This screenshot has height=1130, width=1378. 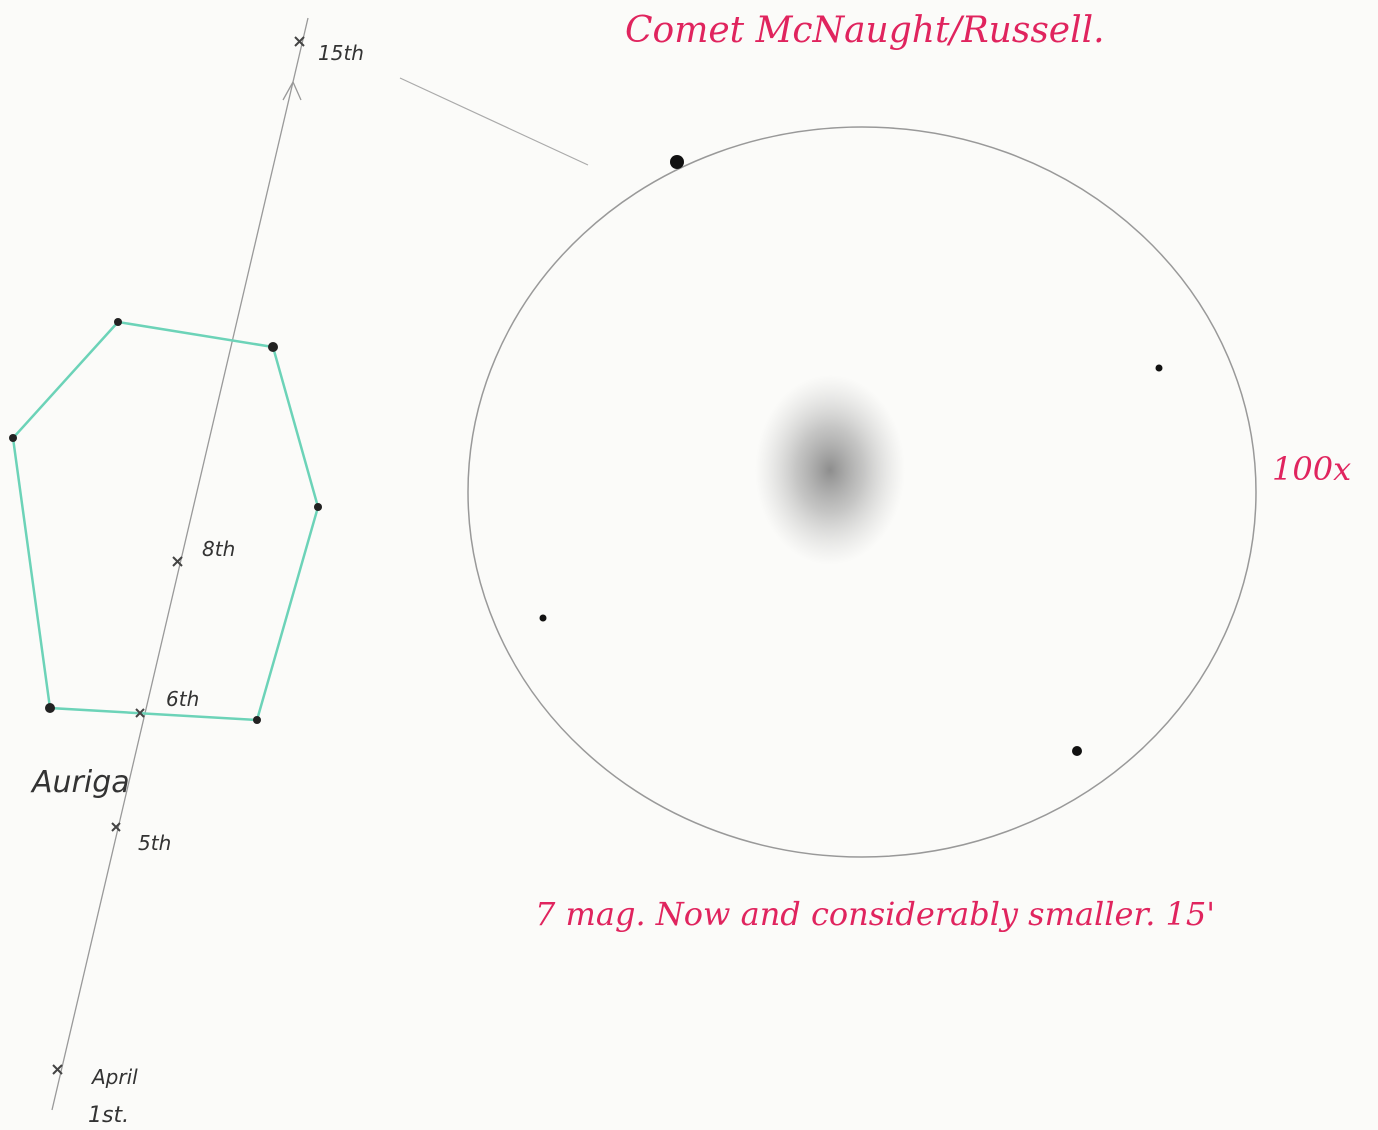 I want to click on track-label: 6th, so click(x=182, y=699).